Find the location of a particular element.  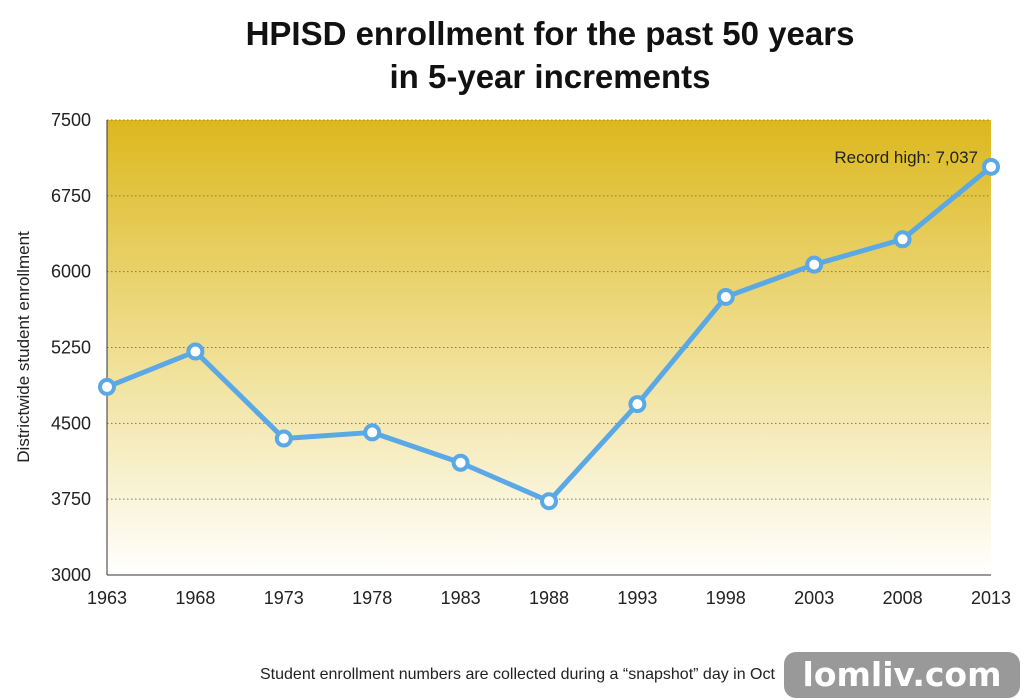

watermark: lomliv.com is located at coordinates (902, 675).